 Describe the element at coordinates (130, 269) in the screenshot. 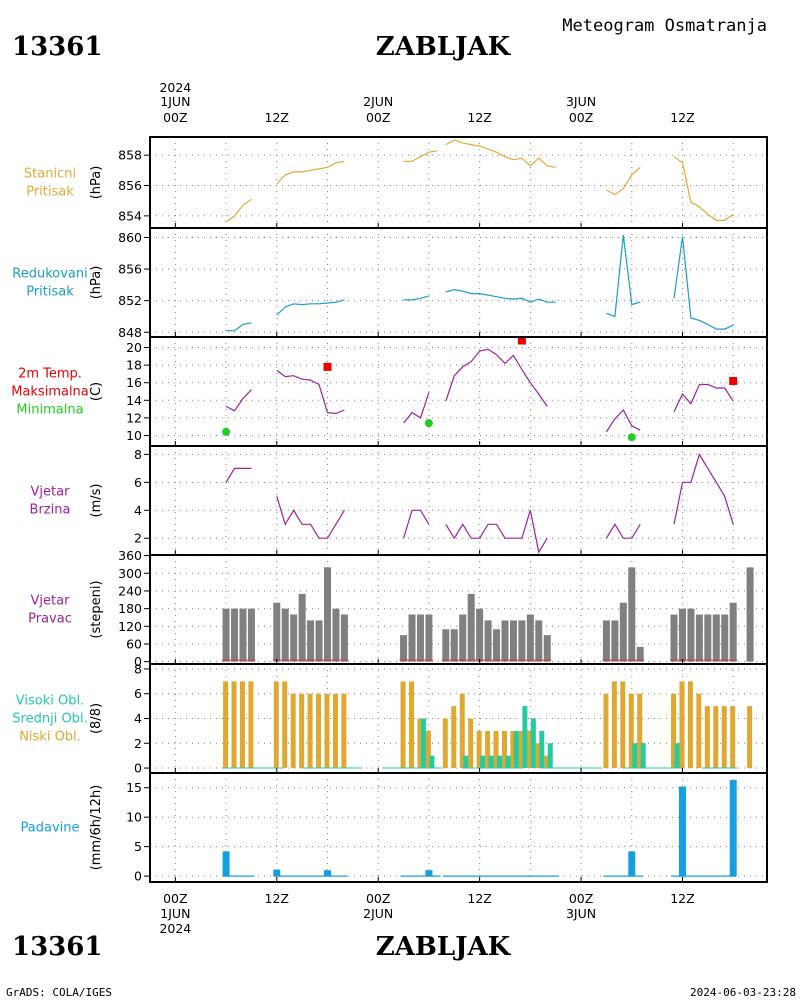

I see `y-tick-label: 856` at that location.